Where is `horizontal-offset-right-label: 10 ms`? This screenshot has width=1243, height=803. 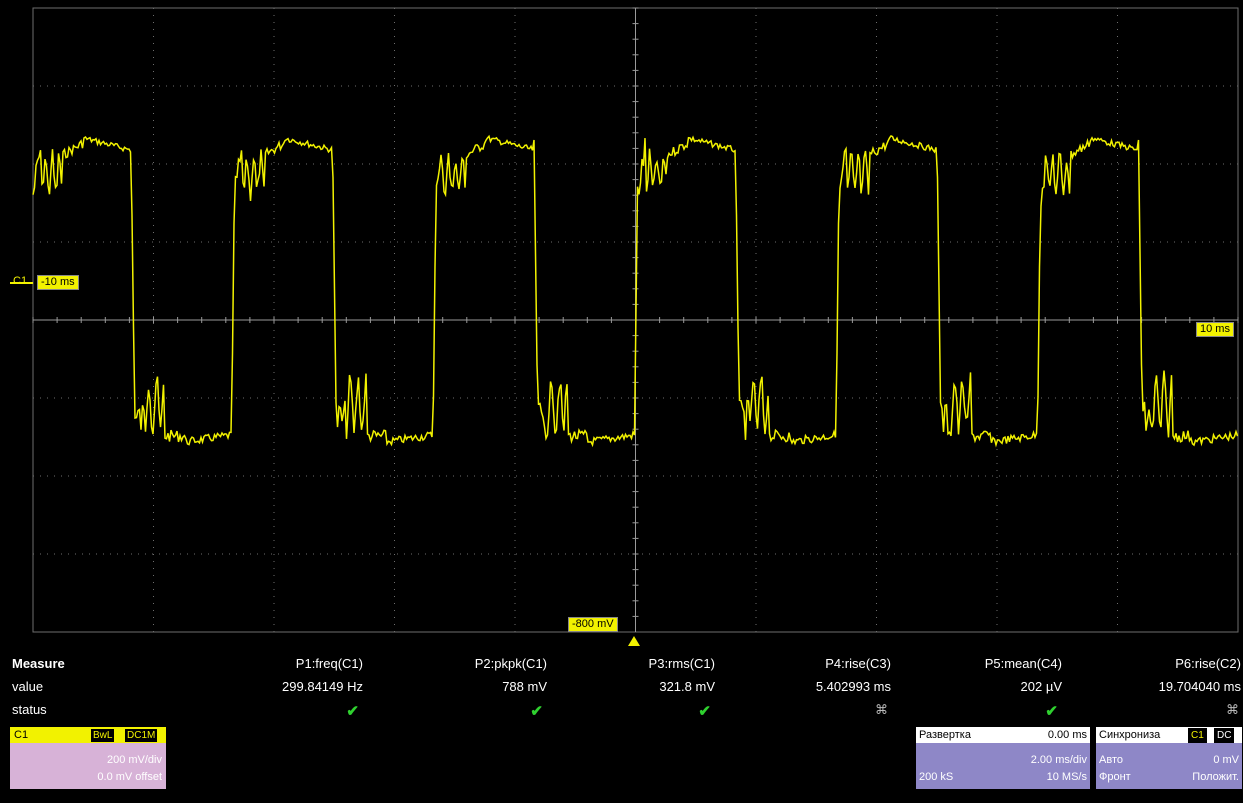 horizontal-offset-right-label: 10 ms is located at coordinates (1215, 329).